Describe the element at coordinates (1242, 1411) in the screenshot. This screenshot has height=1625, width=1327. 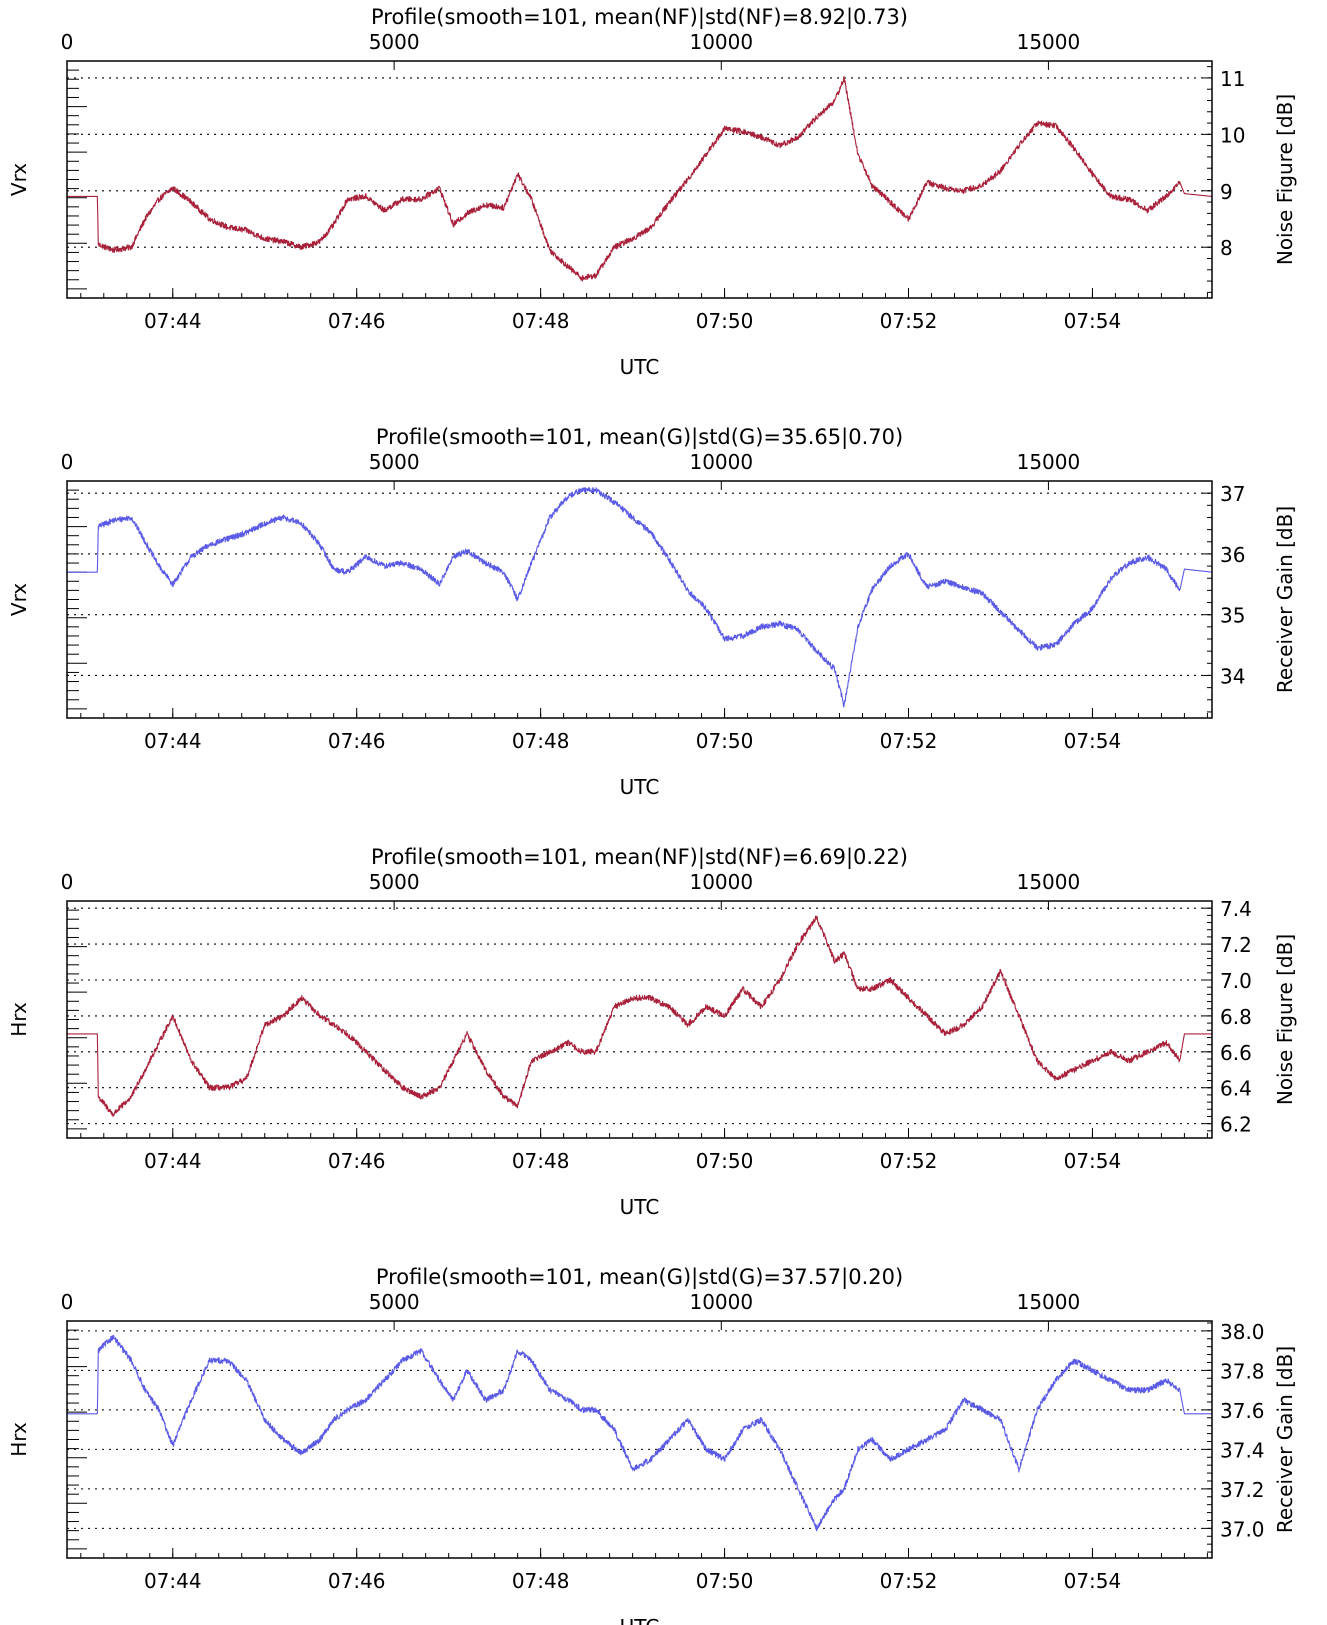
I see `right-axis-tick-label: 37.6` at that location.